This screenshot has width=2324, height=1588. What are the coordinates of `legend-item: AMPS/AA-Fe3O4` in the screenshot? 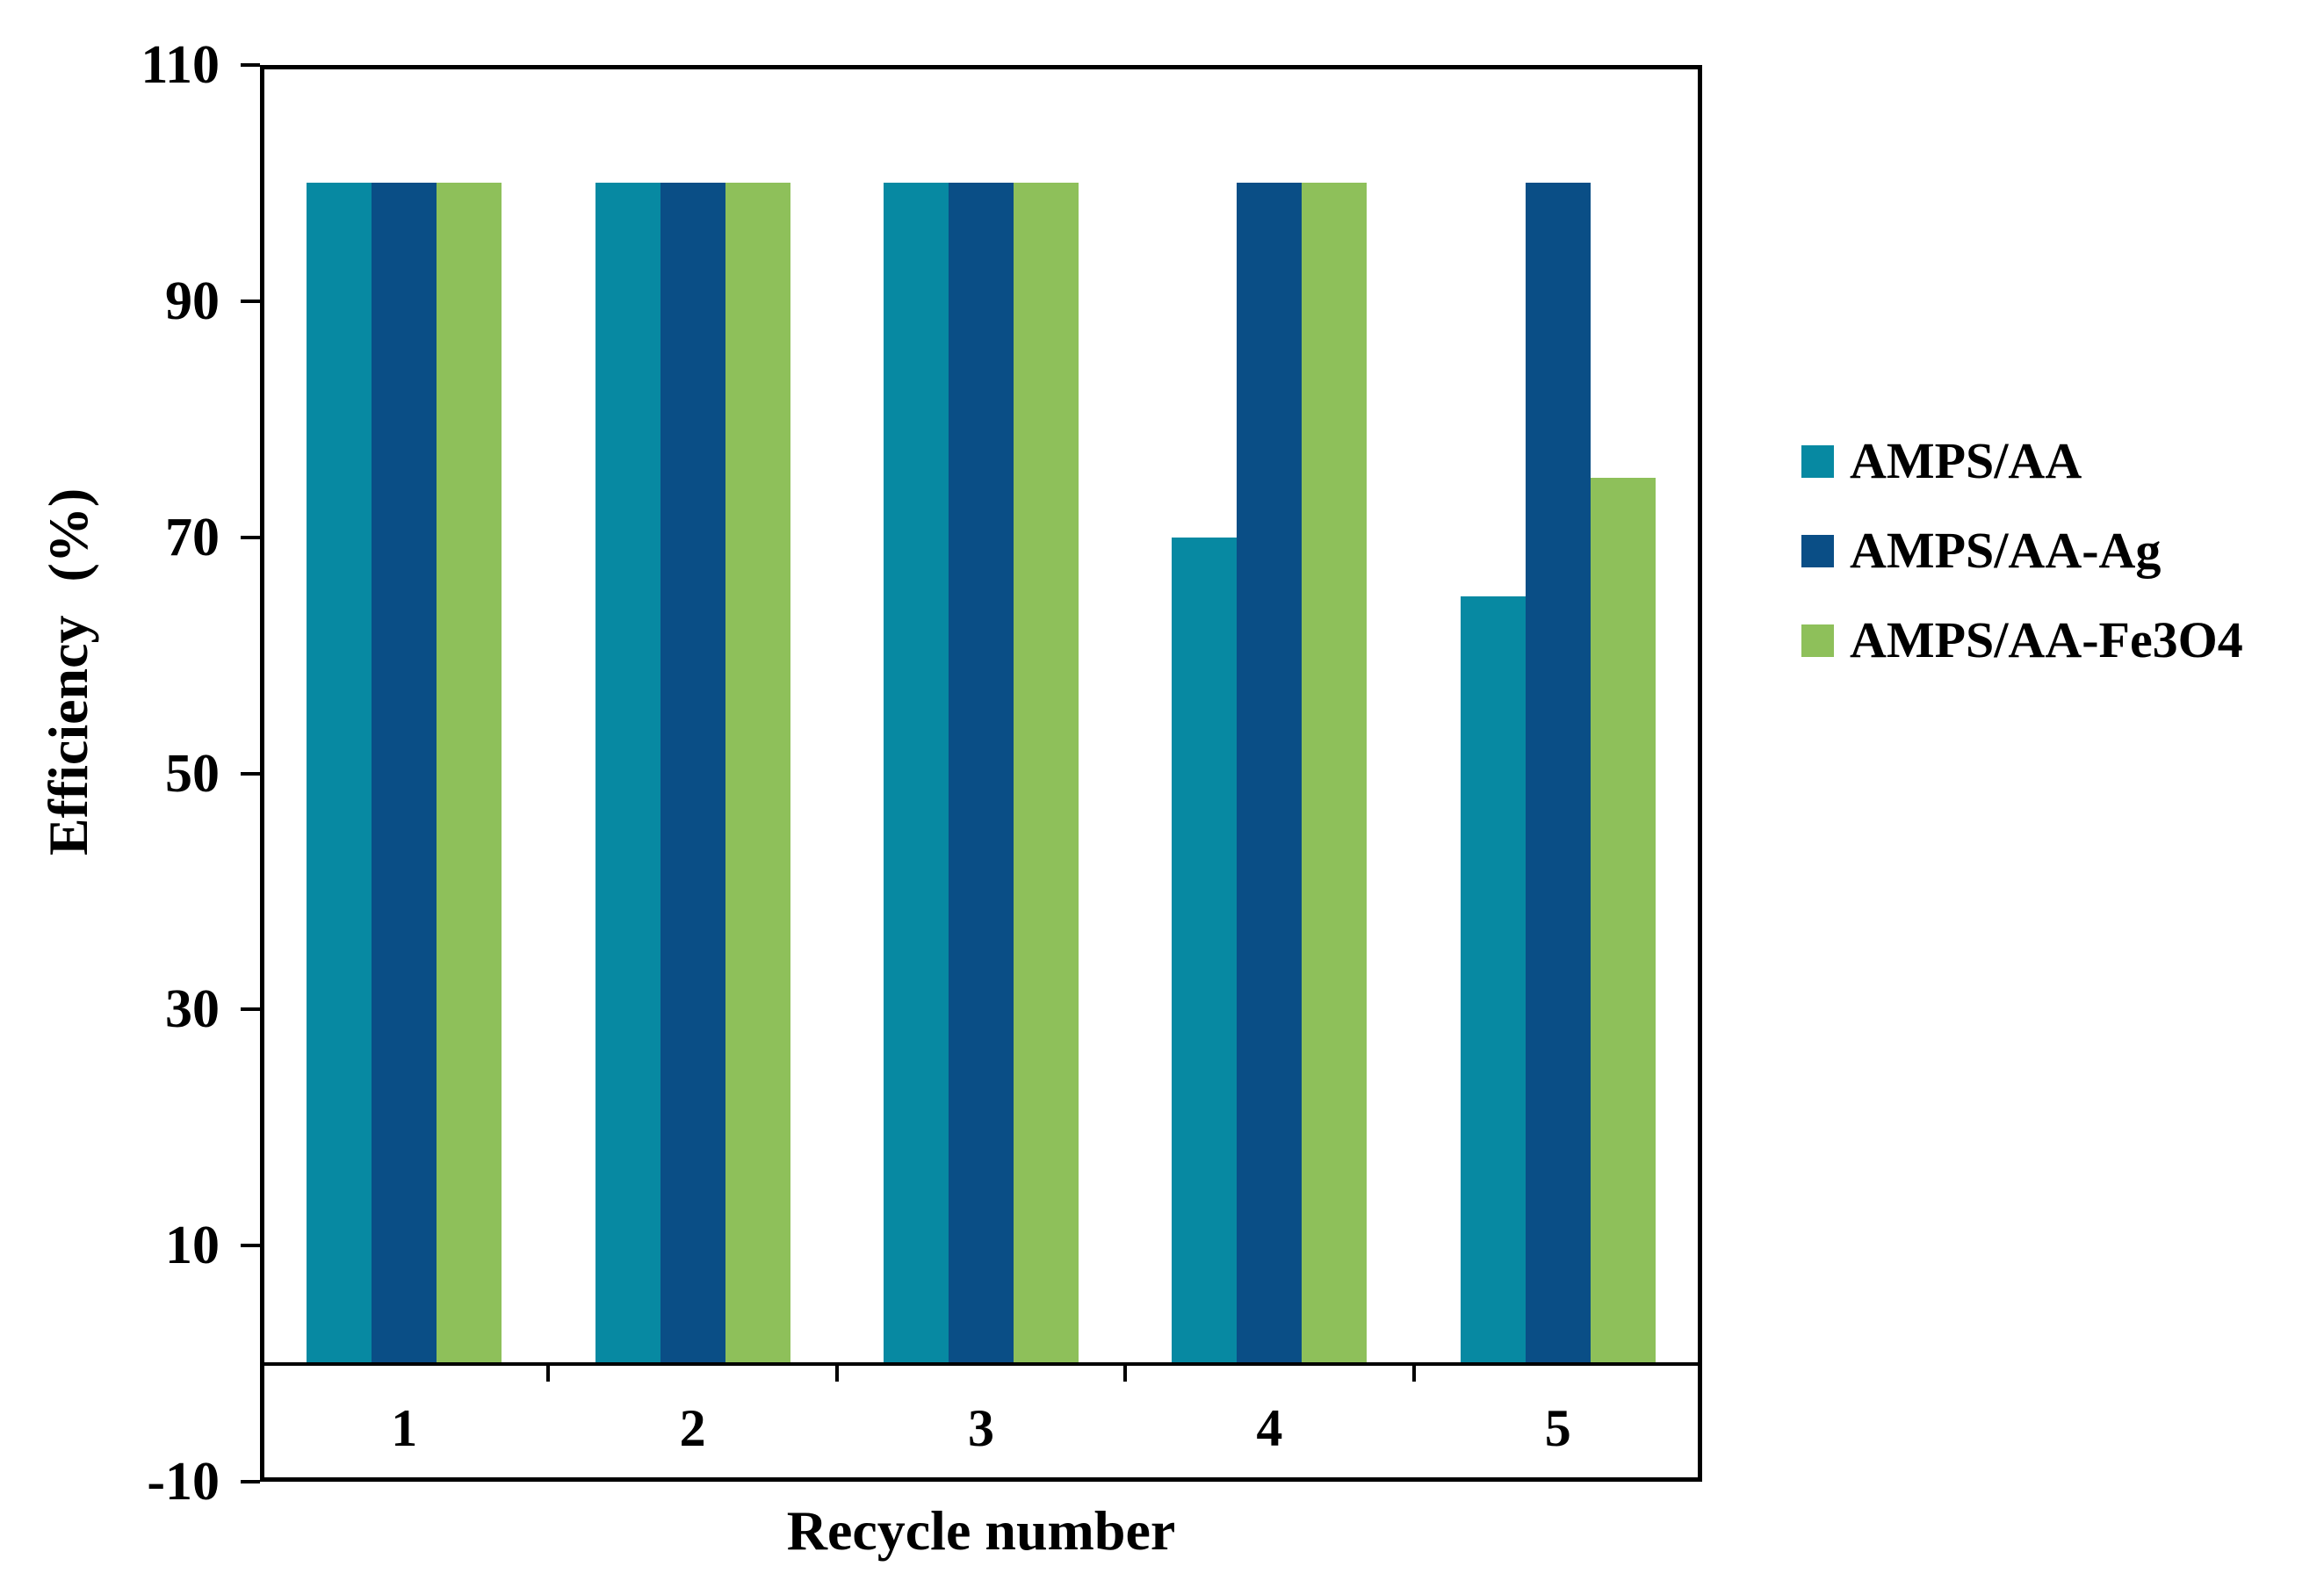 It's located at (2022, 640).